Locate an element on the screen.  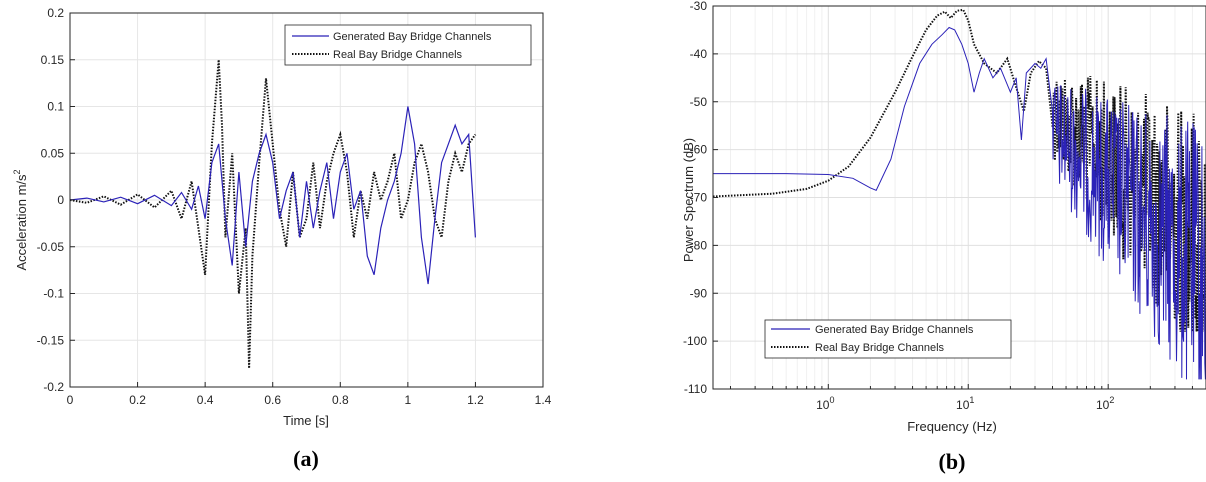
chart-a-x-tick-label: 0.6 is located at coordinates (272, 400).